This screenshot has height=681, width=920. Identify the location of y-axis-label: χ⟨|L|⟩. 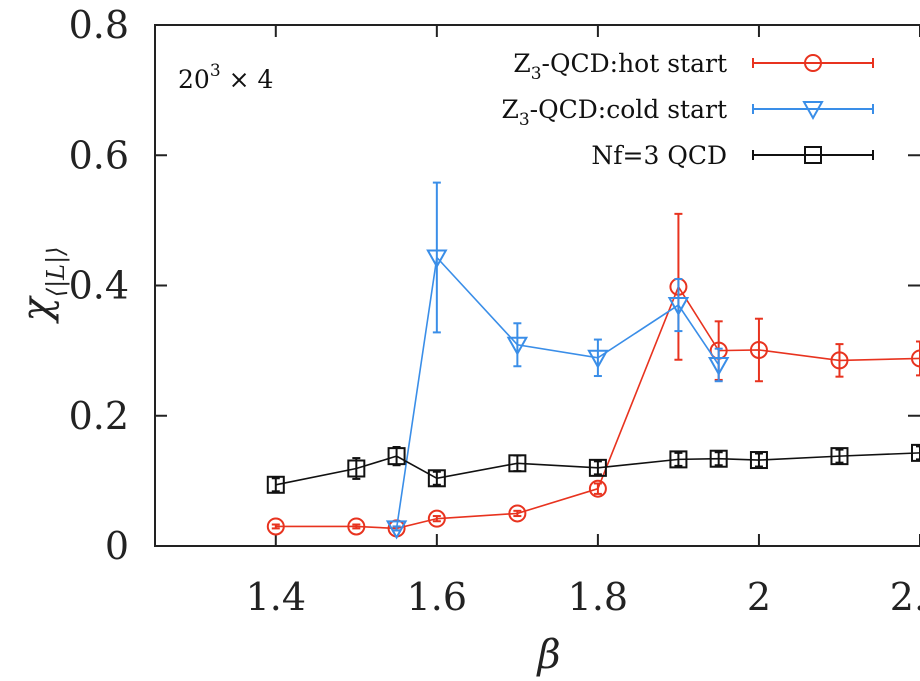
(42, 285).